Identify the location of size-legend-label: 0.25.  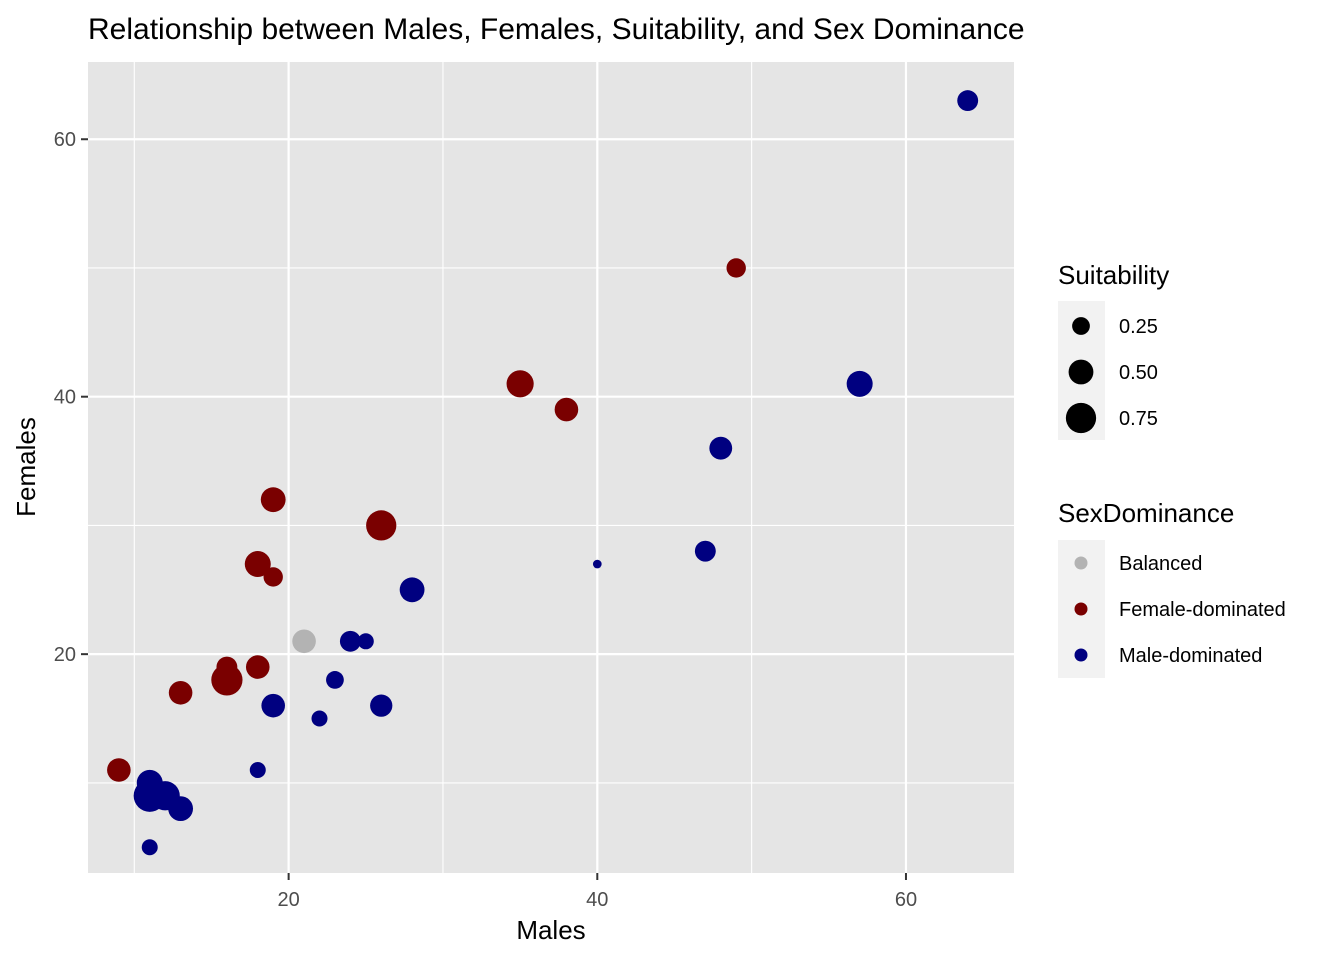
(1138, 327).